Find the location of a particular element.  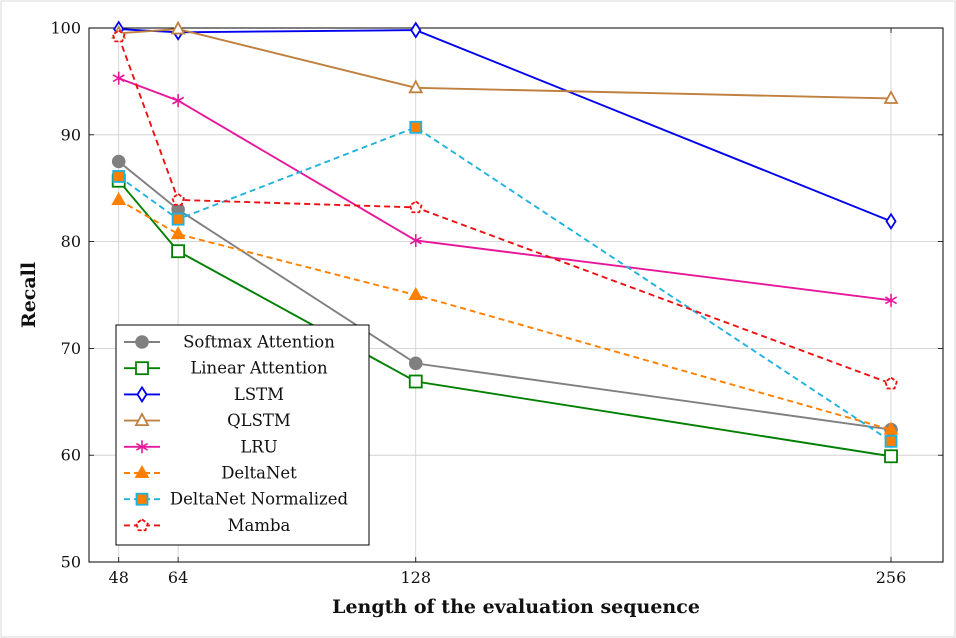

legend-entry: DeltaNet Normalized is located at coordinates (236, 499).